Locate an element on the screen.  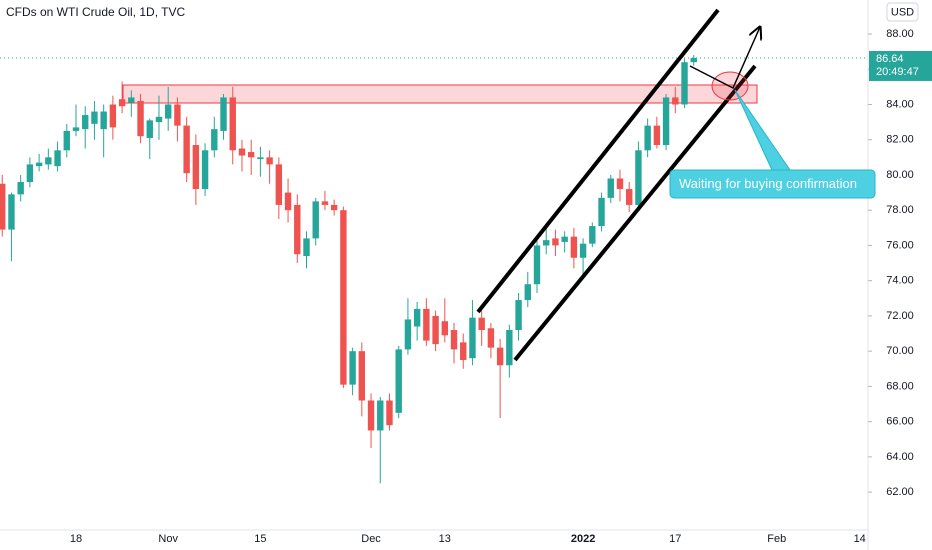
currency: USD is located at coordinates (902, 12).